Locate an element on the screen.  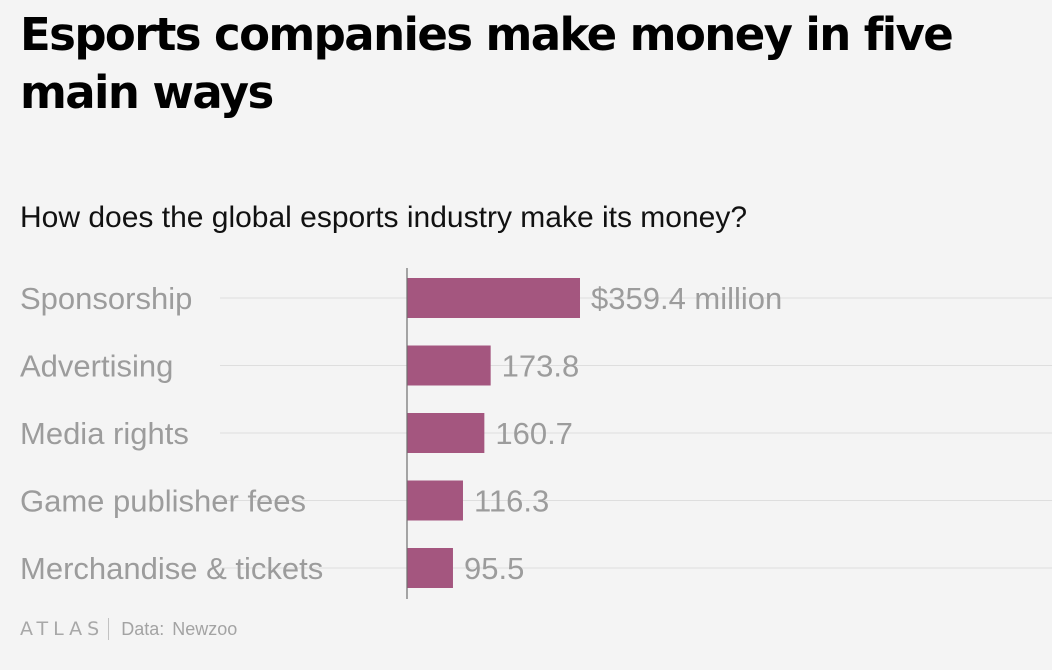
value-label: $359.4 million is located at coordinates (686, 298).